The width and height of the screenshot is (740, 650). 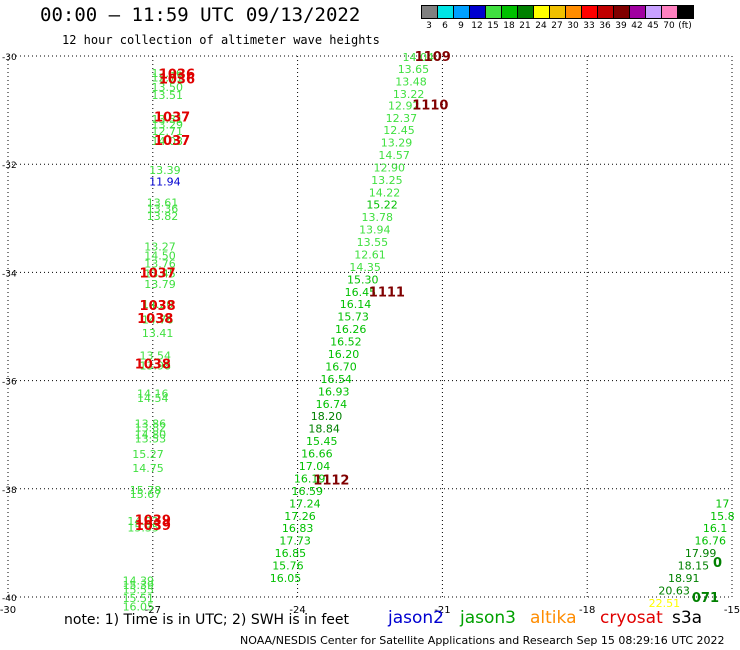 I want to click on wave-height-point: 12.61, so click(x=370, y=254).